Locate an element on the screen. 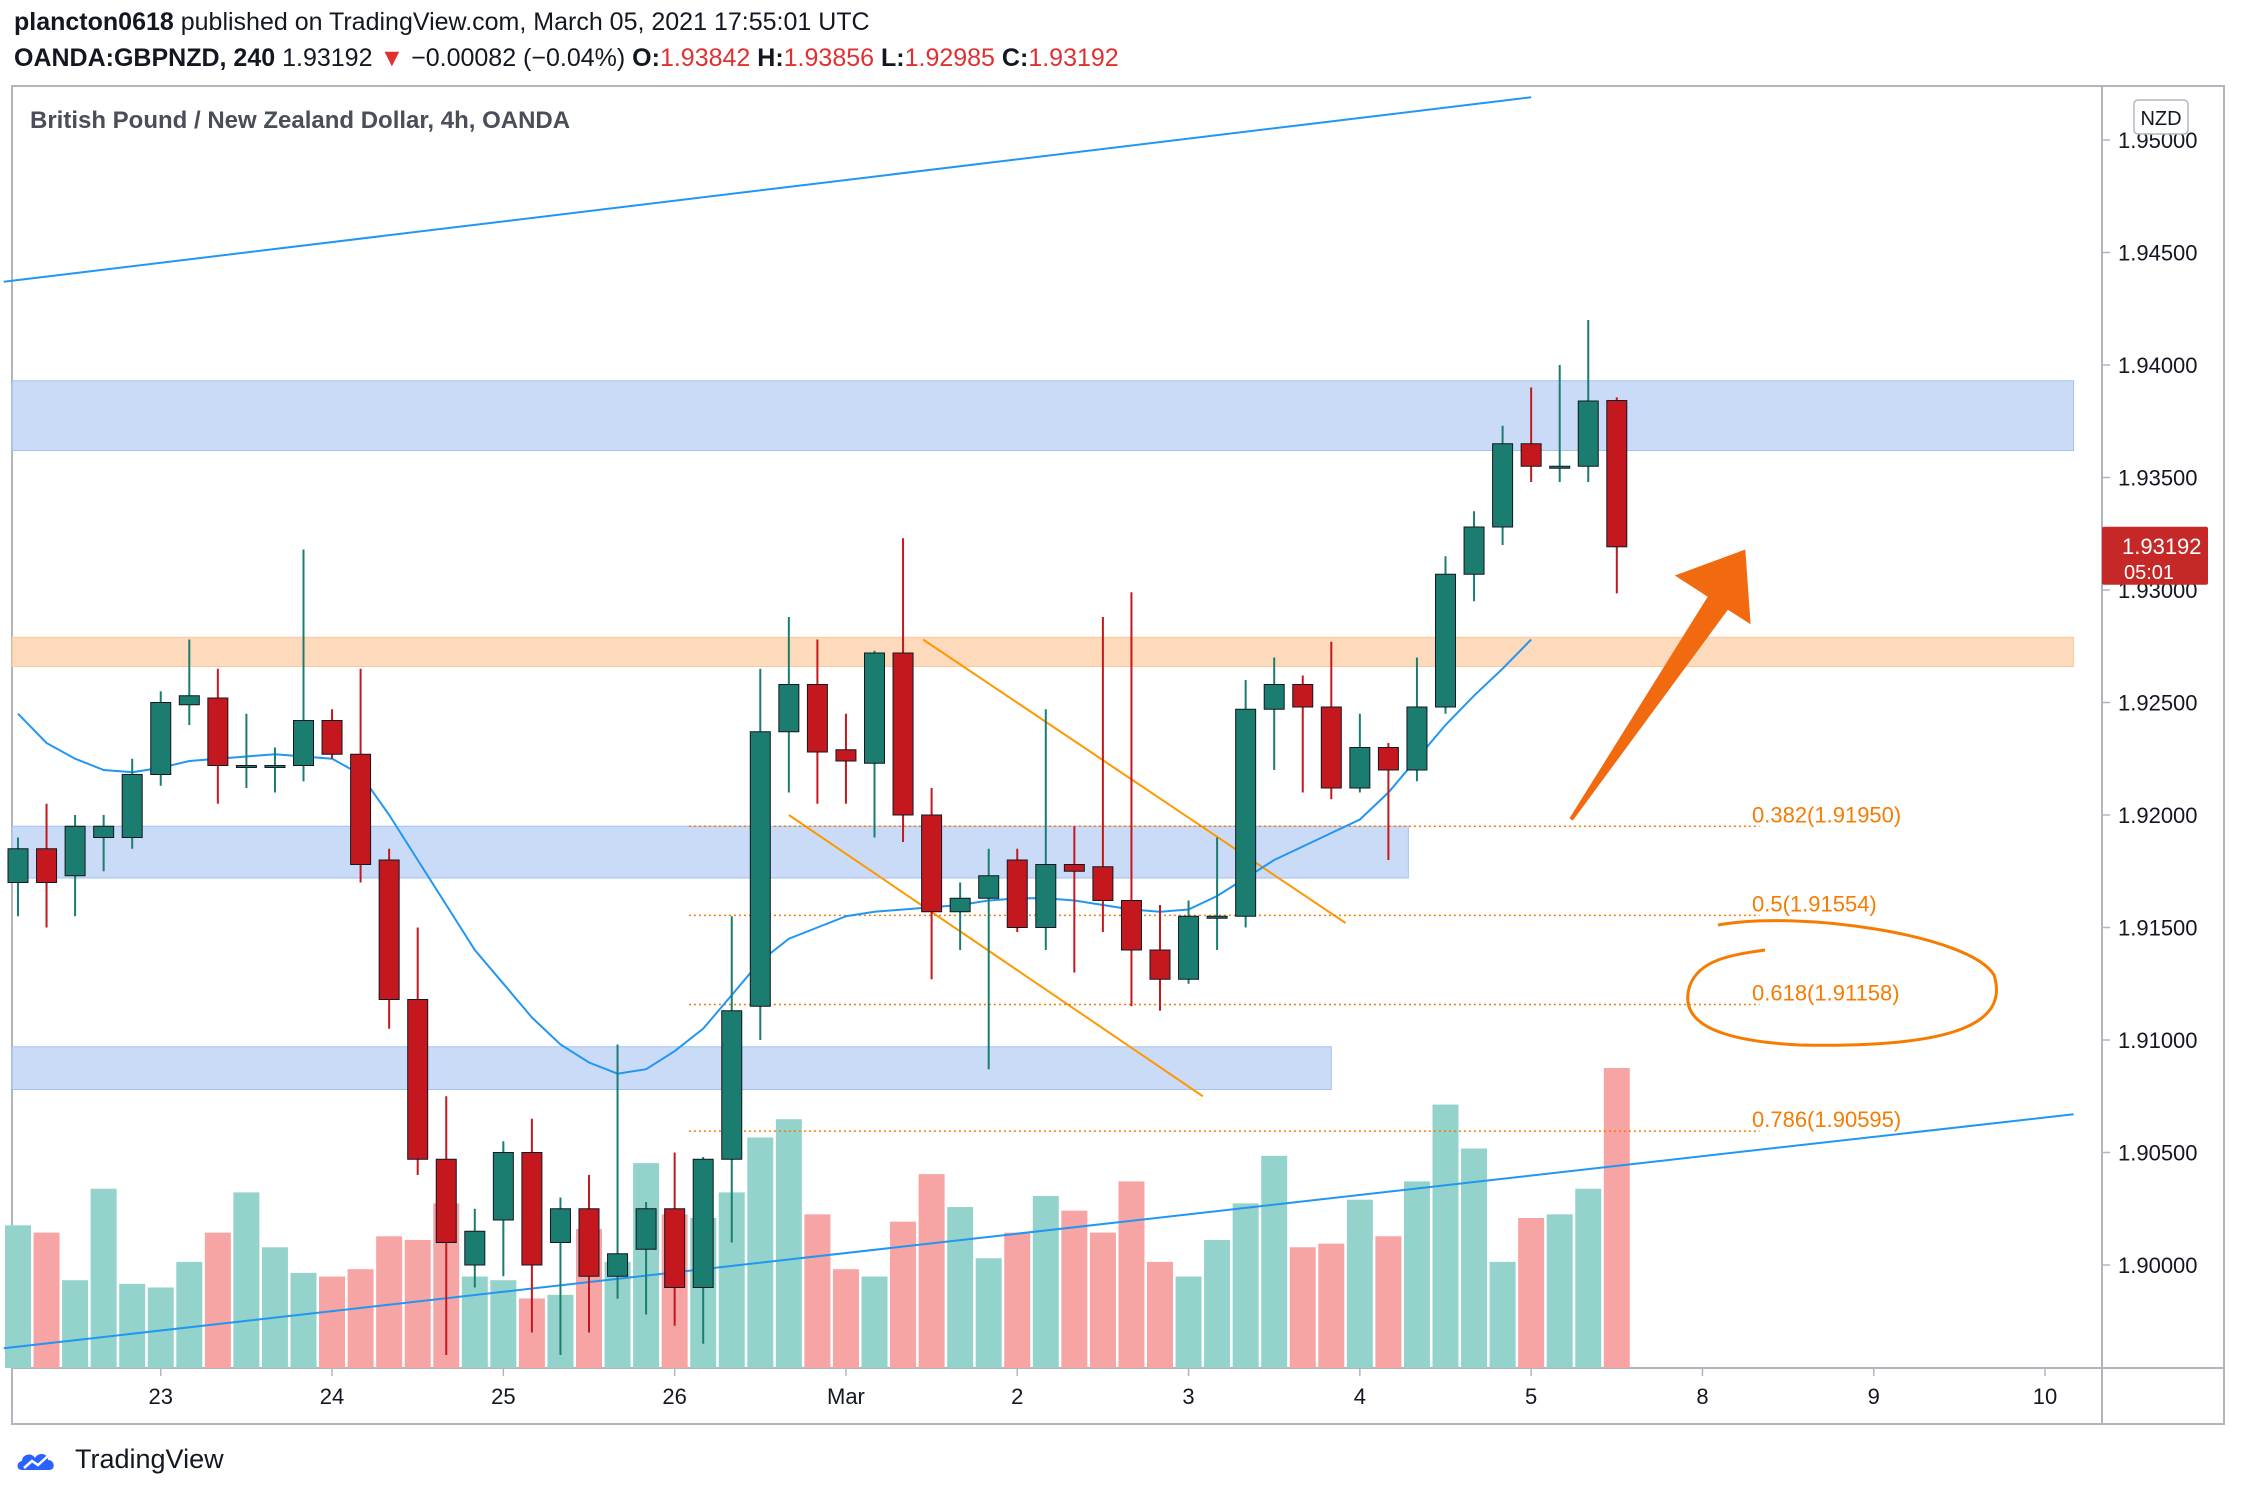  tradingview-logo-icon is located at coordinates (35, 1461).